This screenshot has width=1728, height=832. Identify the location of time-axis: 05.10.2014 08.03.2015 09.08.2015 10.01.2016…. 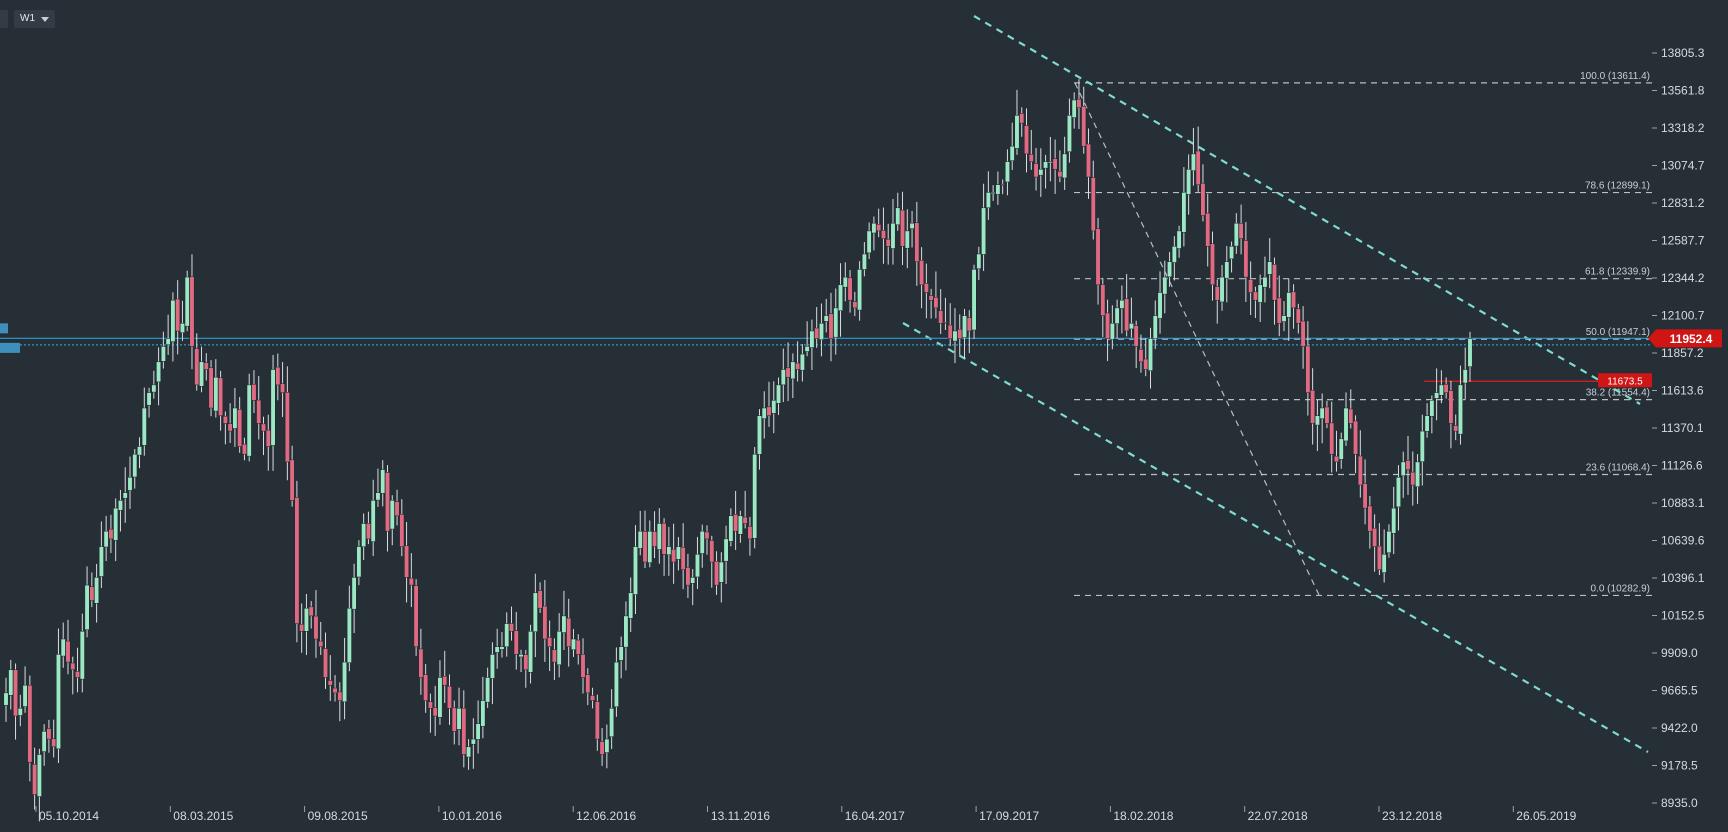
(806, 814).